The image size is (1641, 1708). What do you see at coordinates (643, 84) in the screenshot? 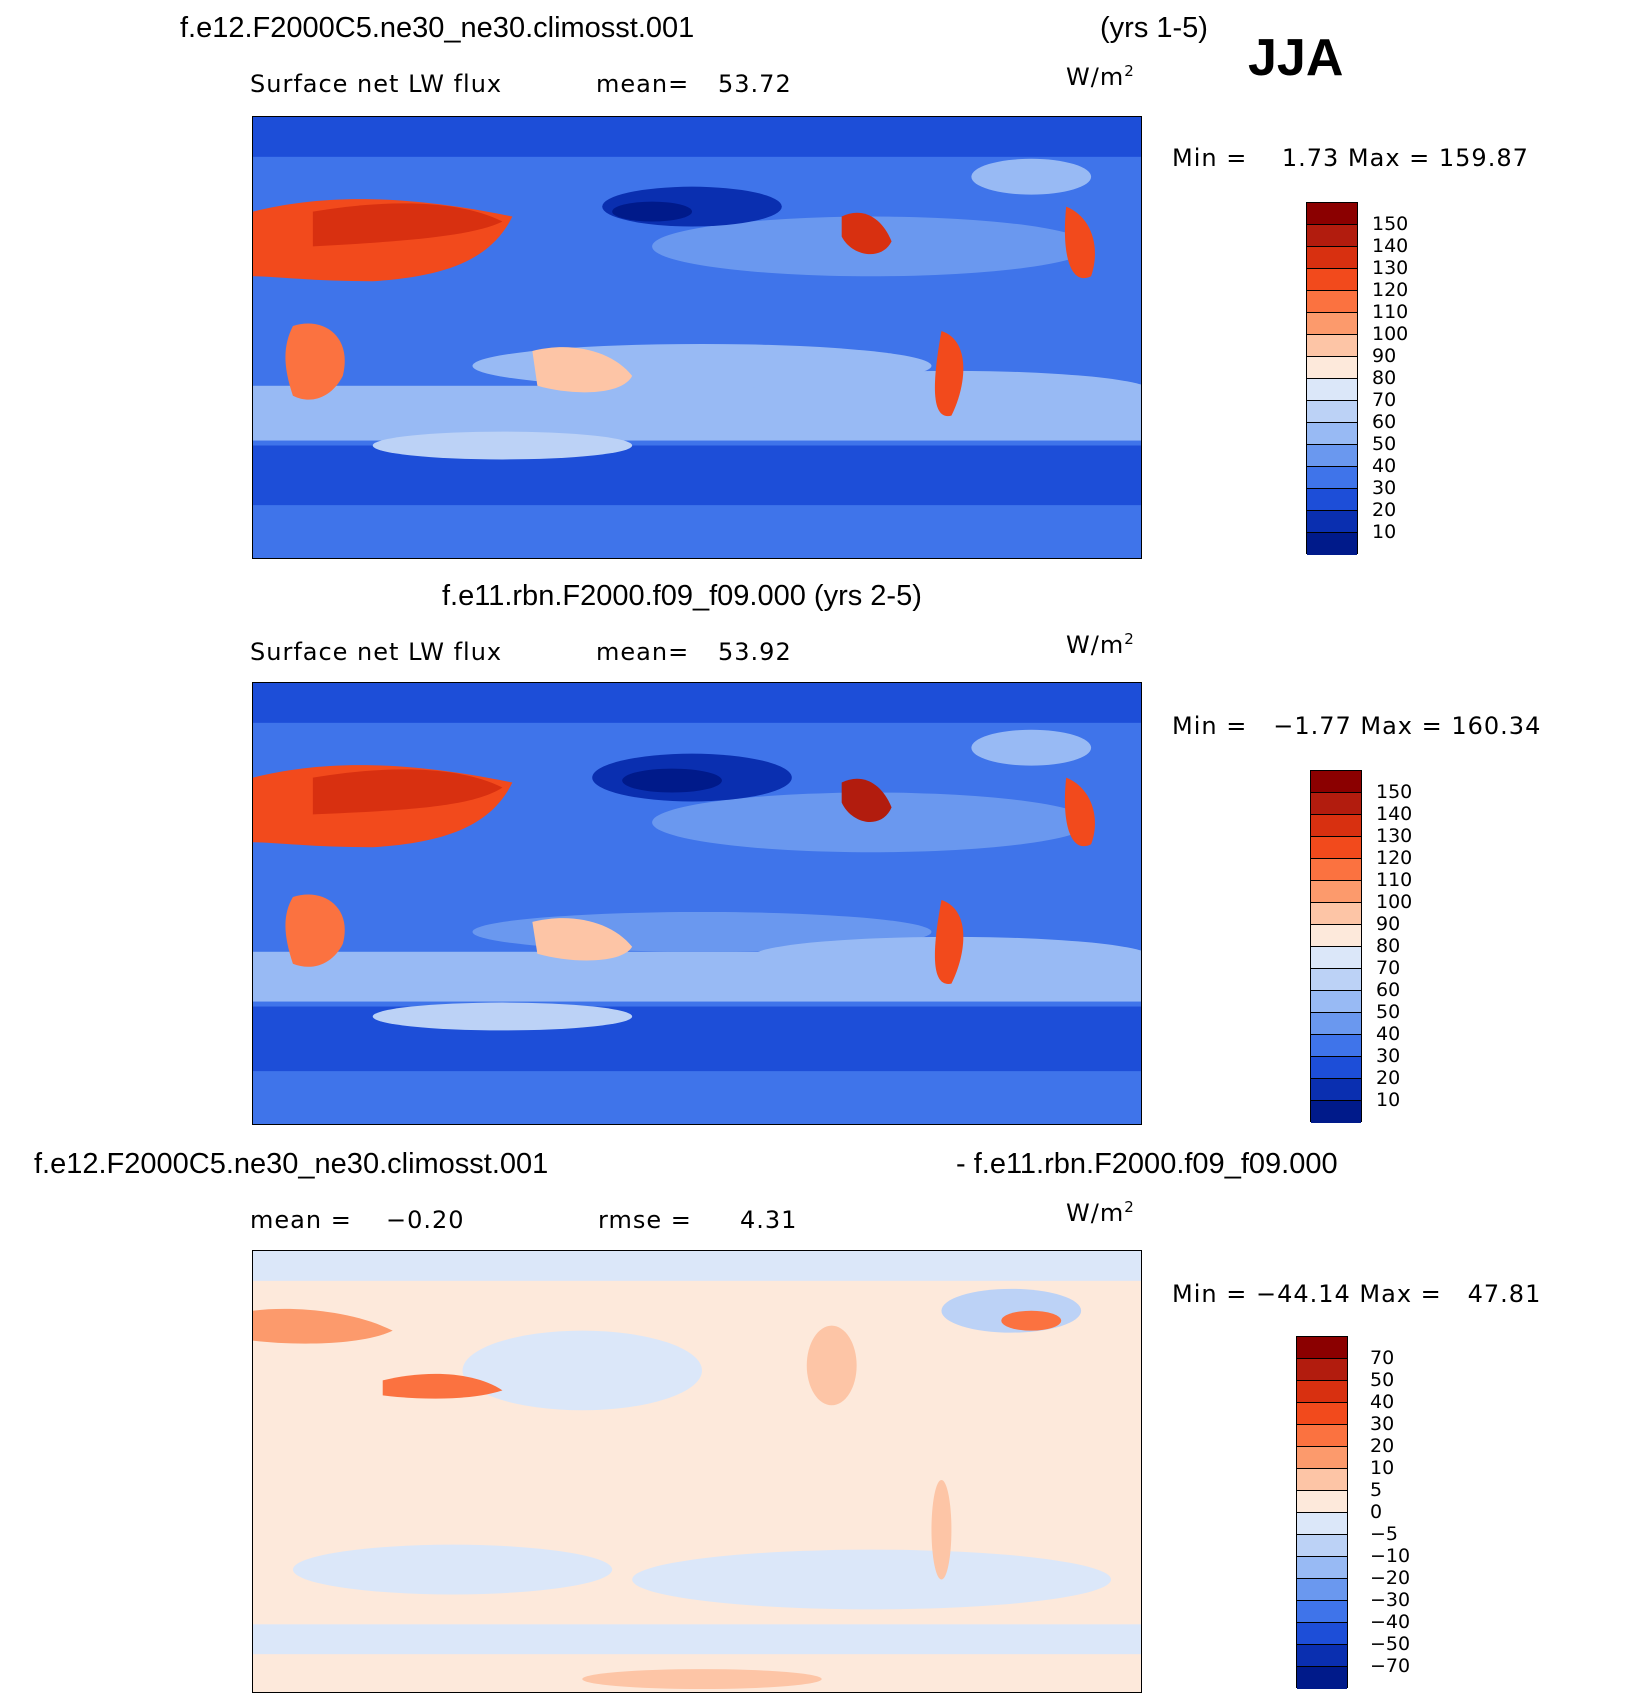
I see `panel1-mean-label: mean=` at bounding box center [643, 84].